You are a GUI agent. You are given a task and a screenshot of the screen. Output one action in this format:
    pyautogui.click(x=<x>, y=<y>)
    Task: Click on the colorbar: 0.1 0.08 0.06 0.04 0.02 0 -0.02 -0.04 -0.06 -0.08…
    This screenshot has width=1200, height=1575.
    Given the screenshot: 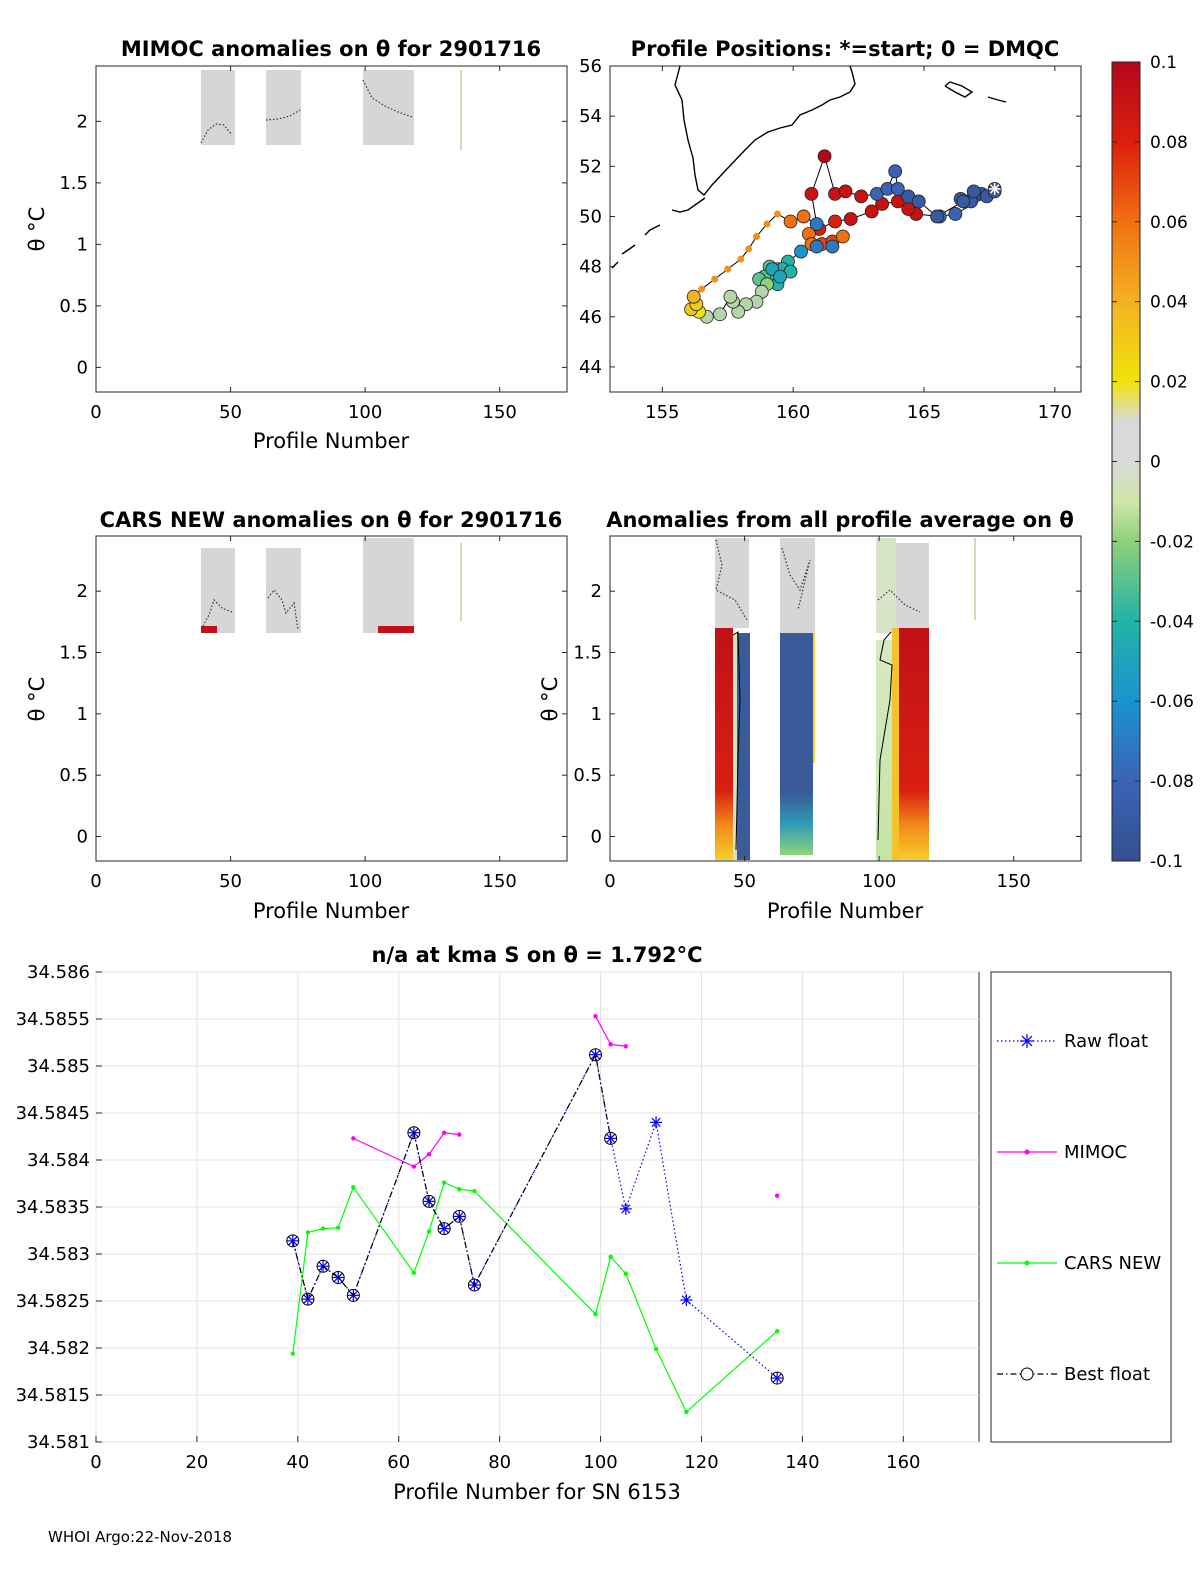 What is the action you would take?
    pyautogui.click(x=1152, y=462)
    